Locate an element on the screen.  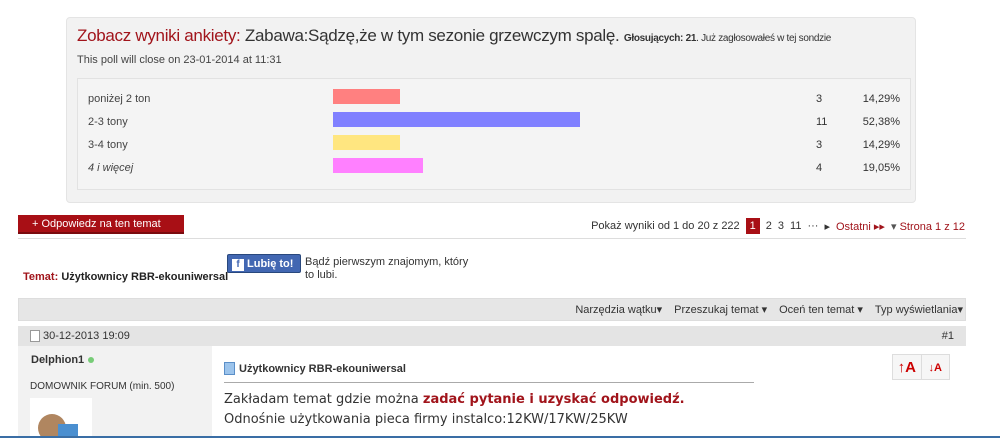
user-info: Delphion1 DOMOWNIK FORUM (min. 500) is located at coordinates (115, 394).